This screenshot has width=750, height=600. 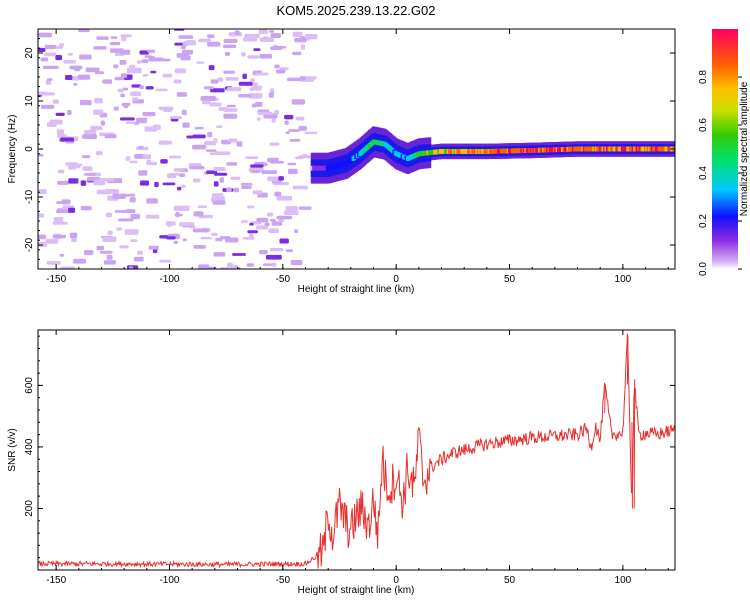 I want to click on spectrogram-xtick-label: 50, so click(x=510, y=279).